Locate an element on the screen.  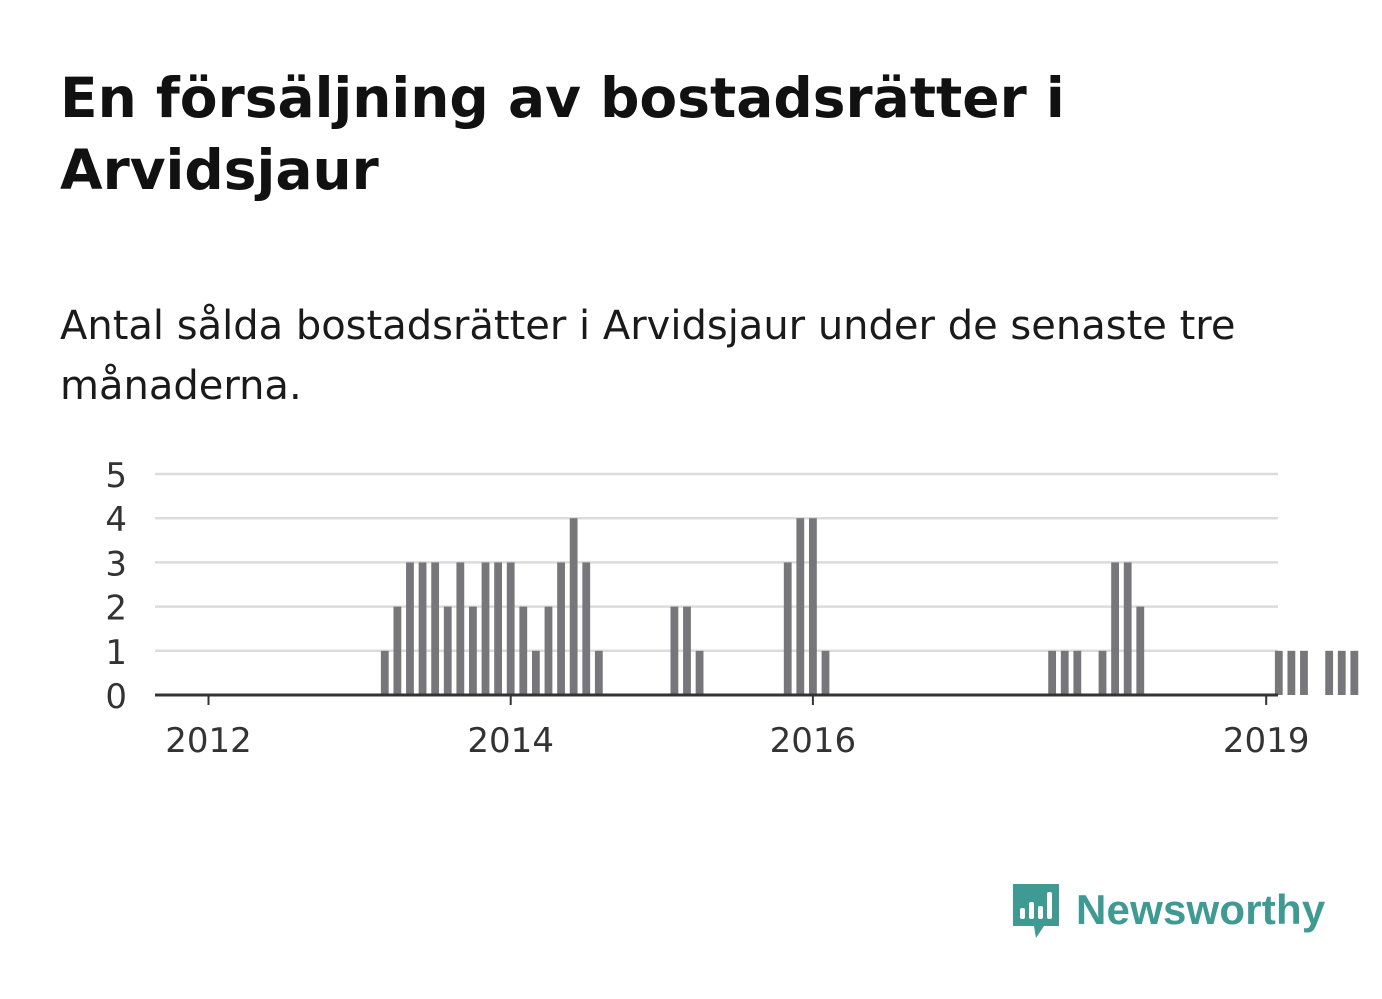
newsworthy-logo: Newsworthy is located at coordinates (1167, 910).